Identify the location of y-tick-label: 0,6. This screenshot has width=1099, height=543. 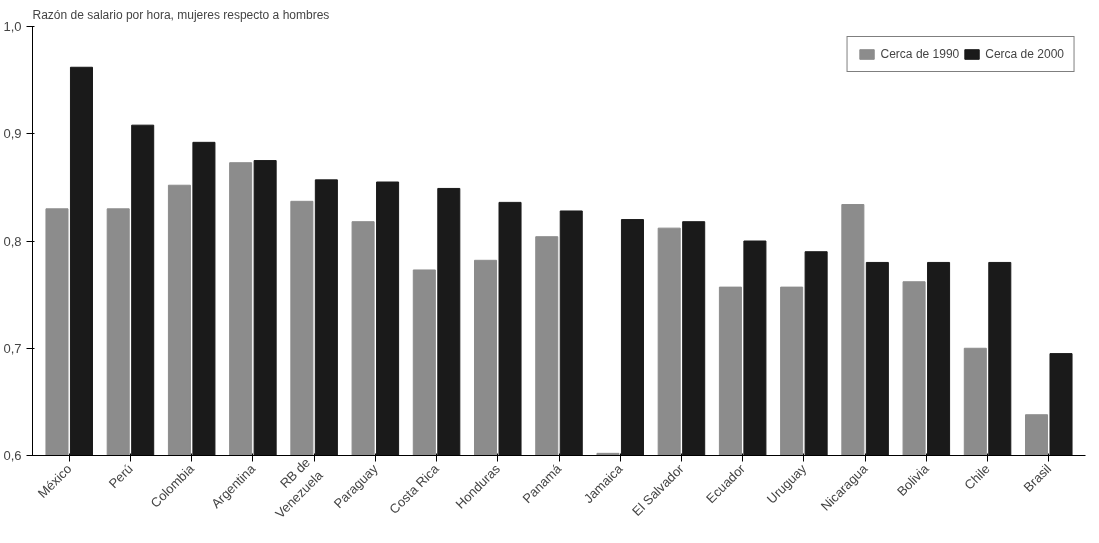
(12, 455).